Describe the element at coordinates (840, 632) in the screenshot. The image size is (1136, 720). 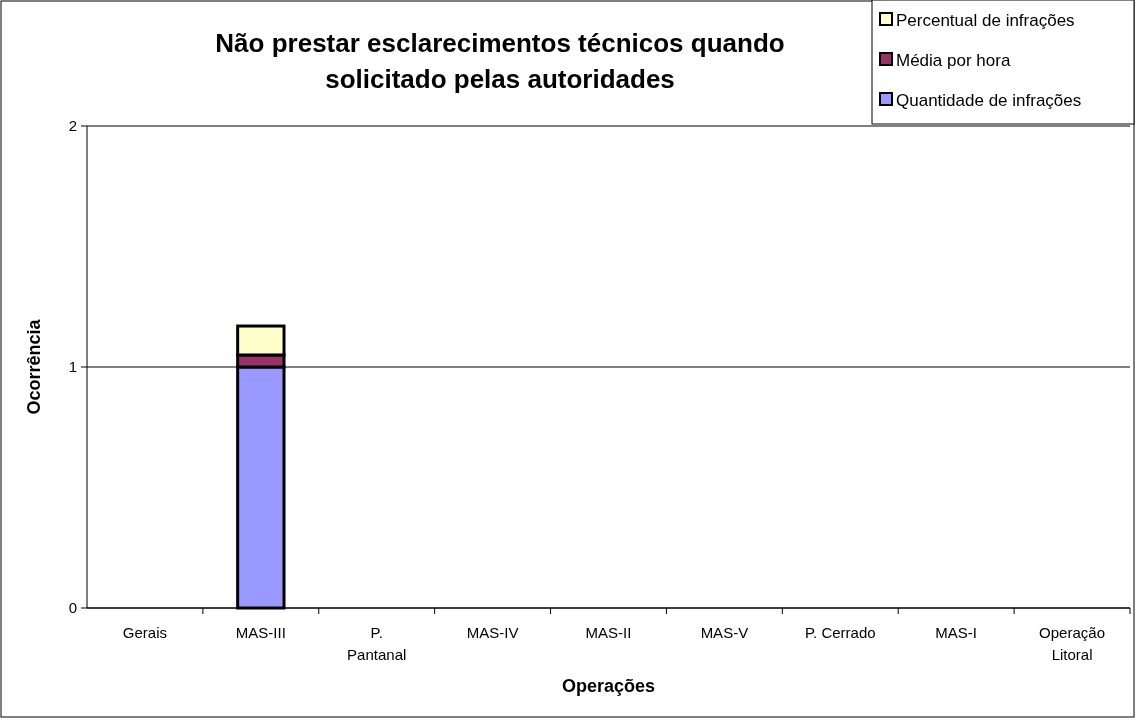
I see `x-tick-label: P. Cerrado` at that location.